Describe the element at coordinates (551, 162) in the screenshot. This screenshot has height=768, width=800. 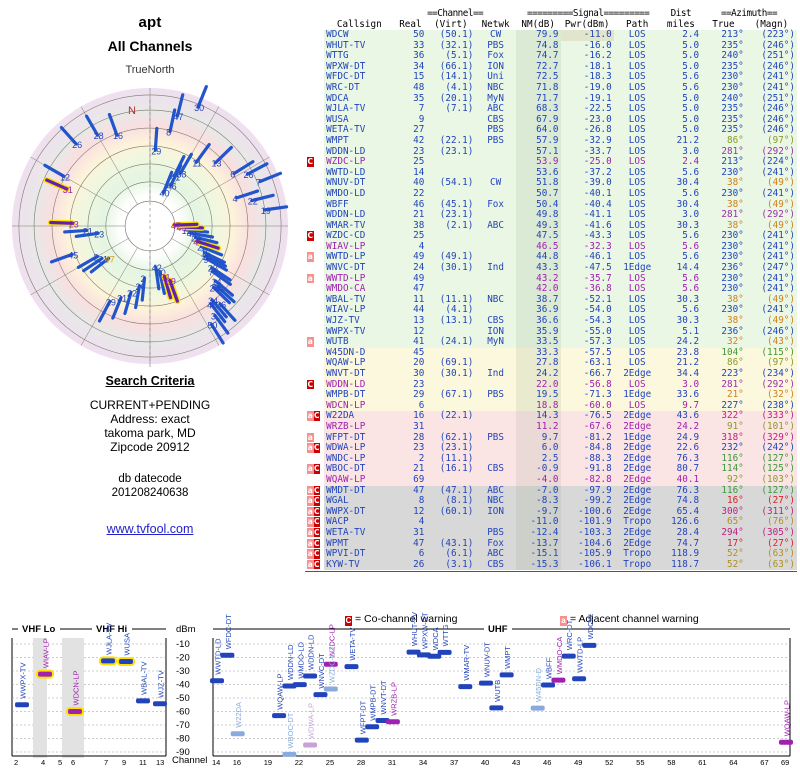
I see `table-row: C WZDC-LP 25 53.9 -25.0 LOS 2.4 213° (224°)` at that location.